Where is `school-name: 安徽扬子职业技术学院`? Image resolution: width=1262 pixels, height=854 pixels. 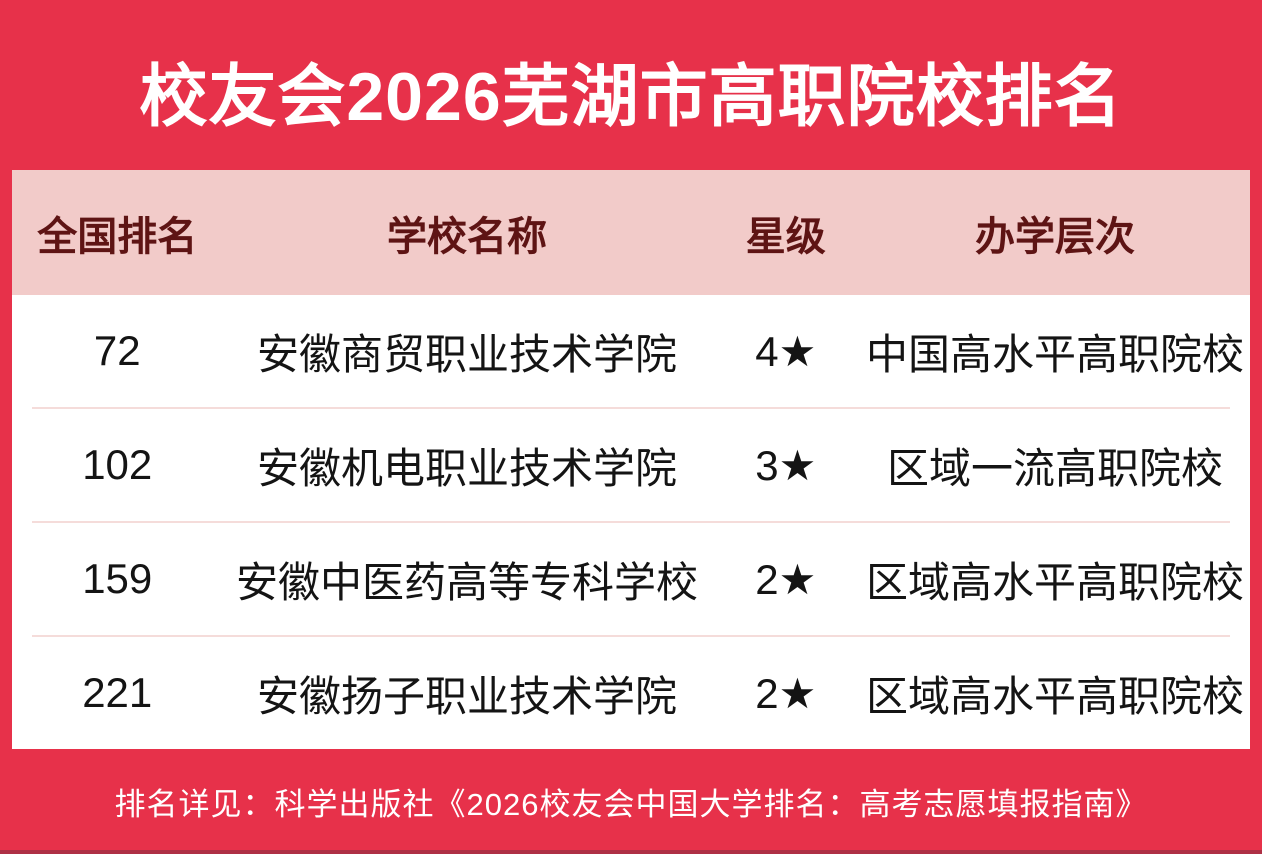
school-name: 安徽扬子职业技术学院 is located at coordinates (466, 696).